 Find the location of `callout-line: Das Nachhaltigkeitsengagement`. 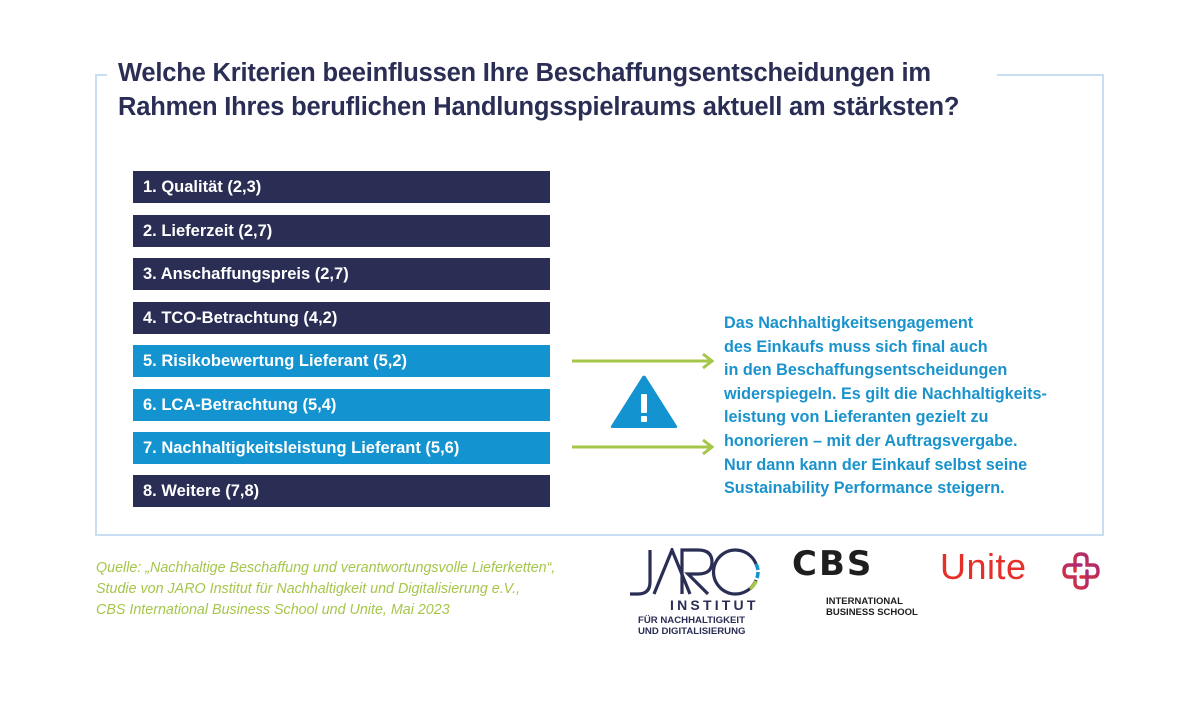

callout-line: Das Nachhaltigkeitsengagement is located at coordinates (849, 323).